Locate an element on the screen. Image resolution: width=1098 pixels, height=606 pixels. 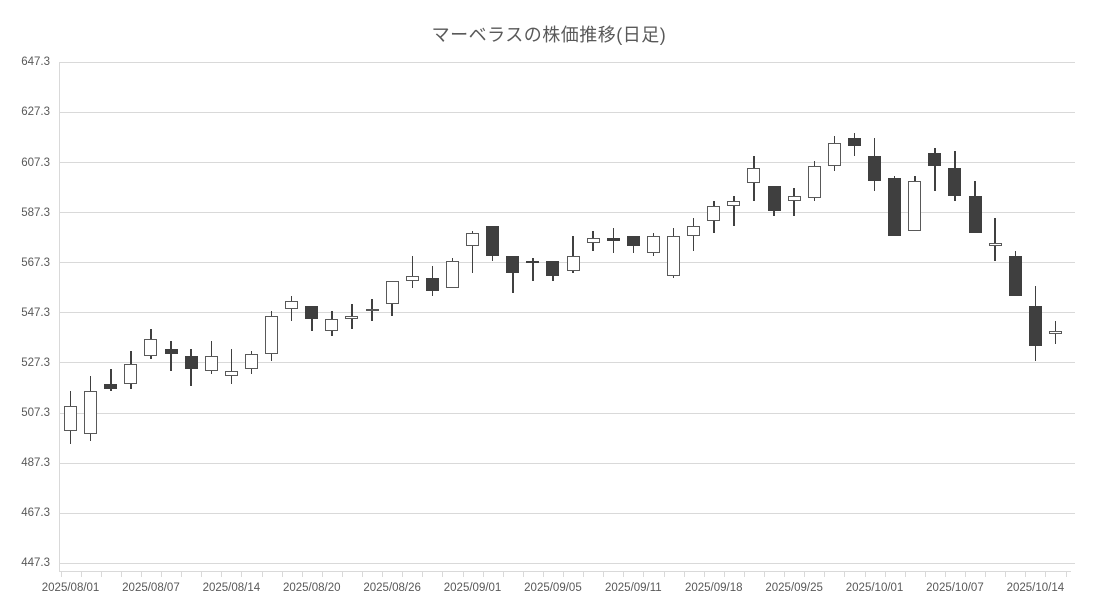
x-axis-label: 2025/08/20 is located at coordinates (311, 588).